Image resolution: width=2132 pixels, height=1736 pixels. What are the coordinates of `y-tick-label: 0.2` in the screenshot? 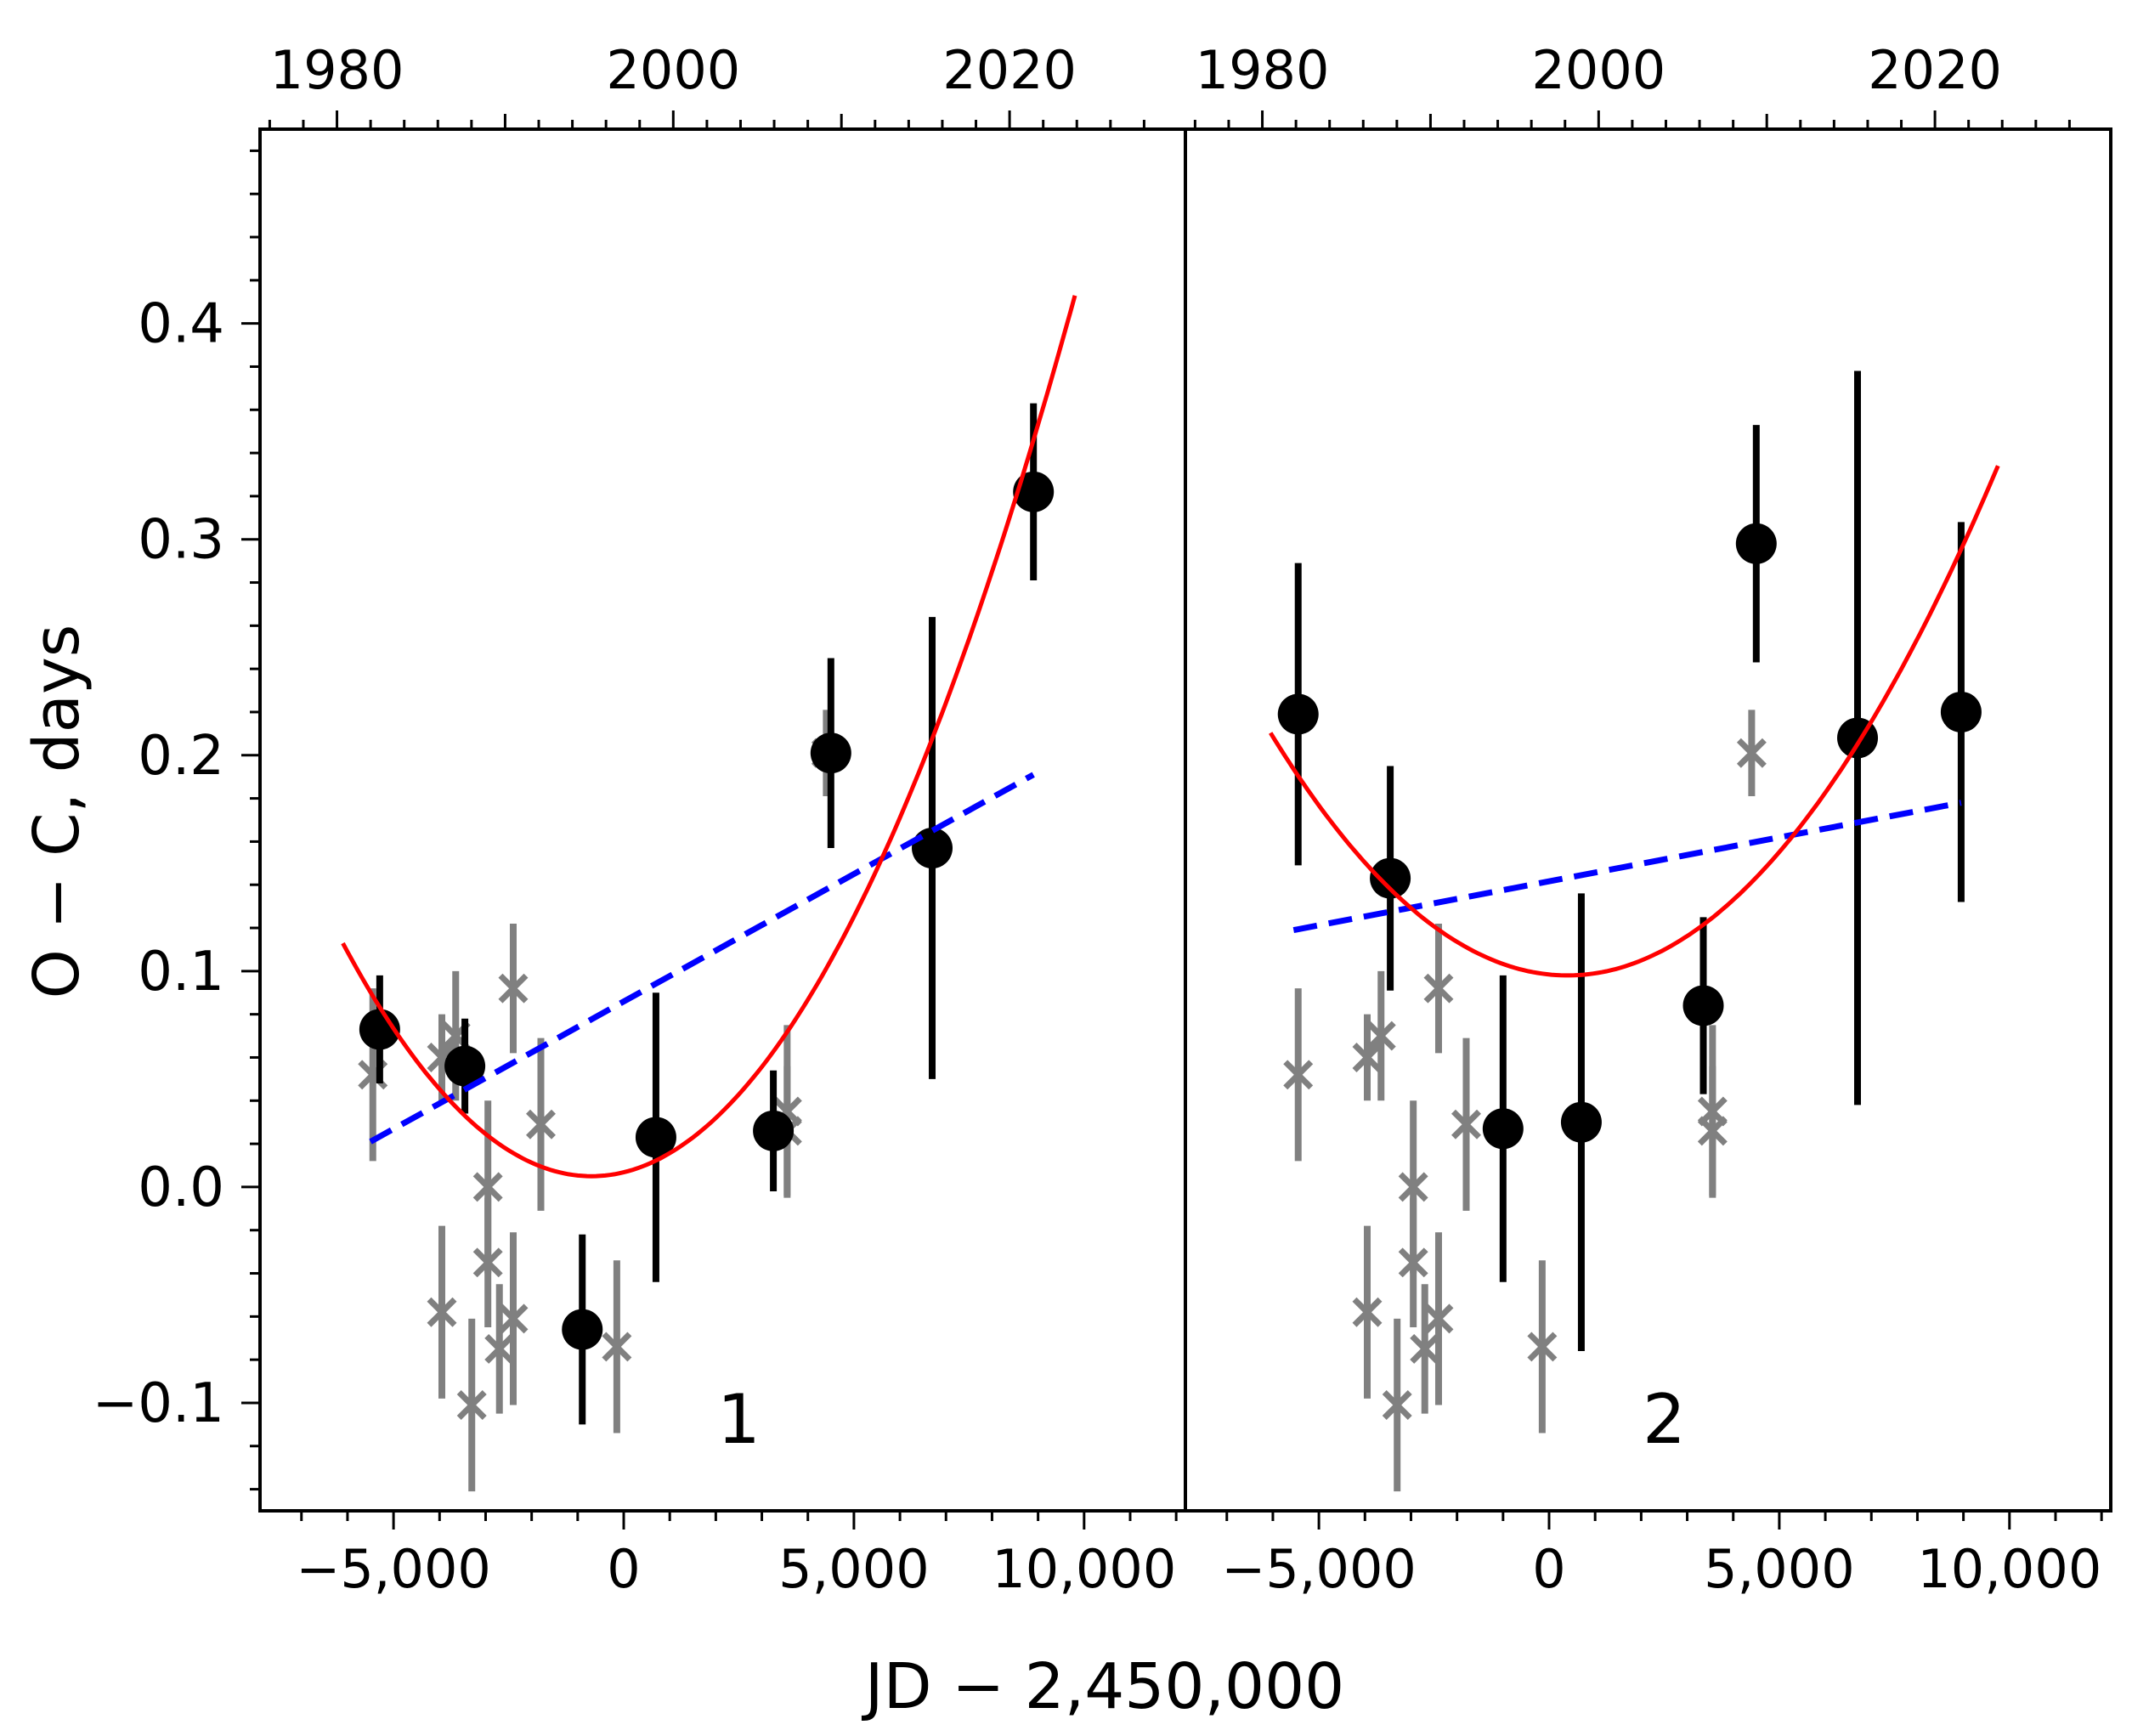 It's located at (181, 756).